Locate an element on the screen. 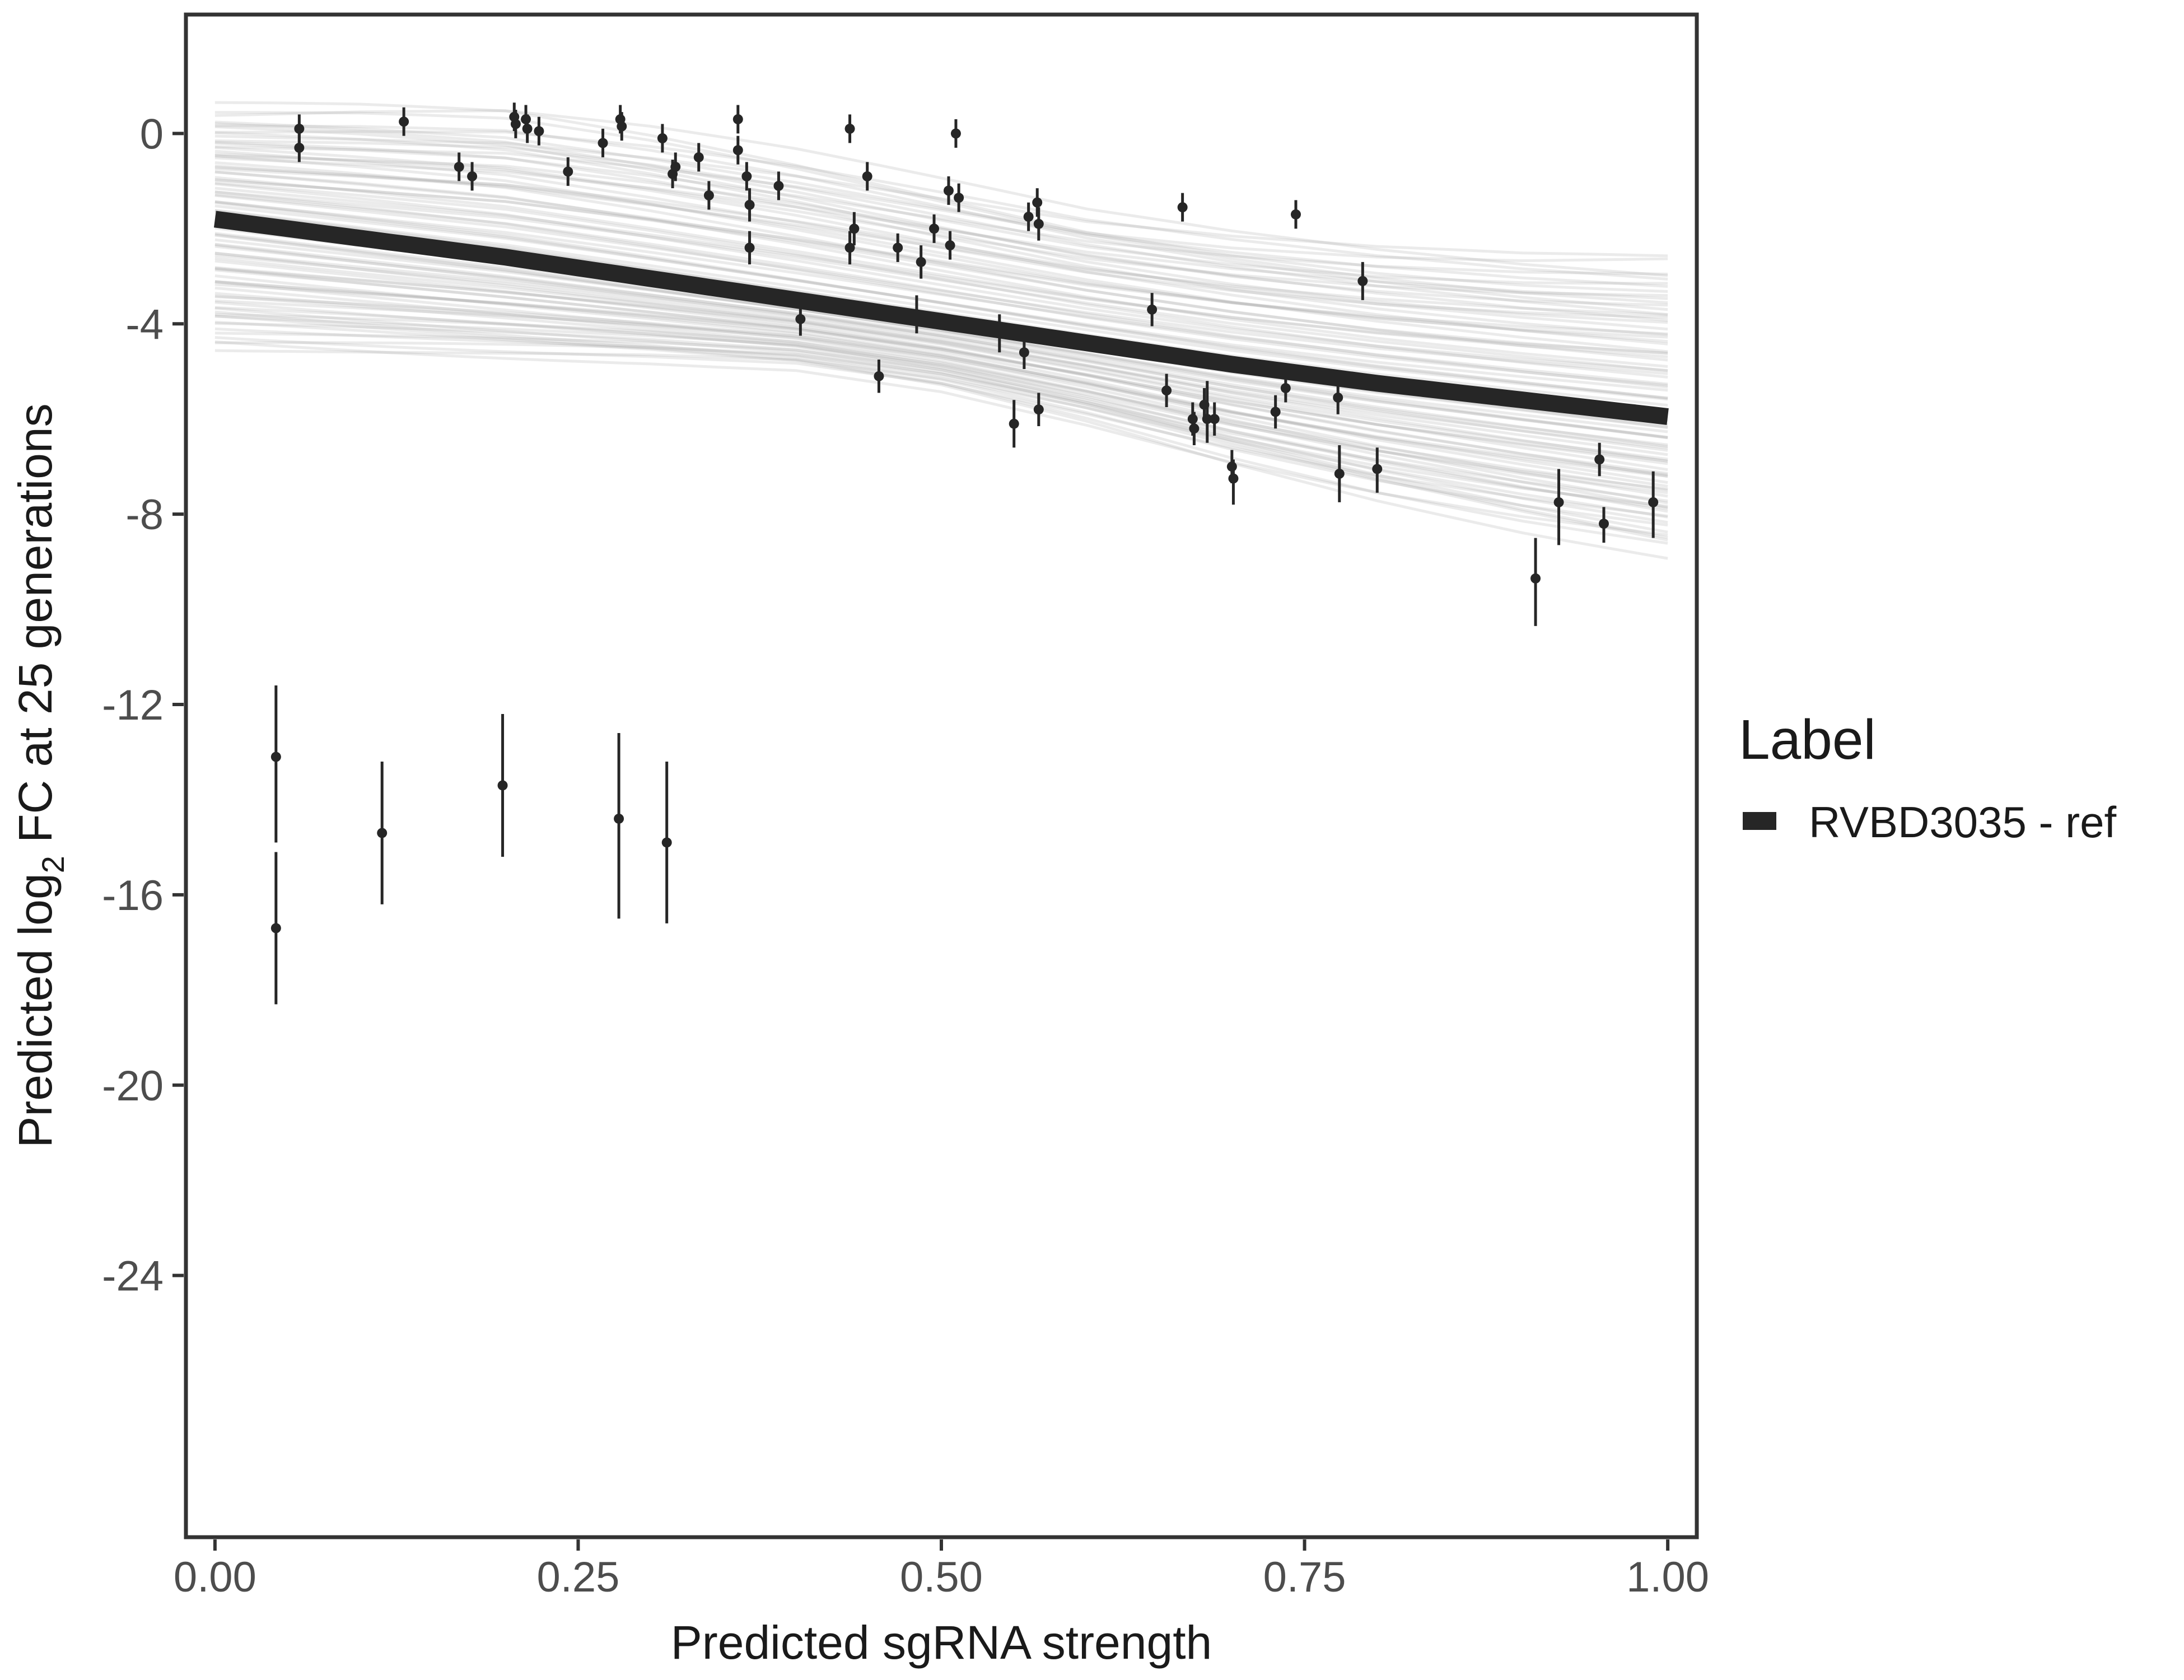  x-tick-label: 0.75 is located at coordinates (1305, 1577).